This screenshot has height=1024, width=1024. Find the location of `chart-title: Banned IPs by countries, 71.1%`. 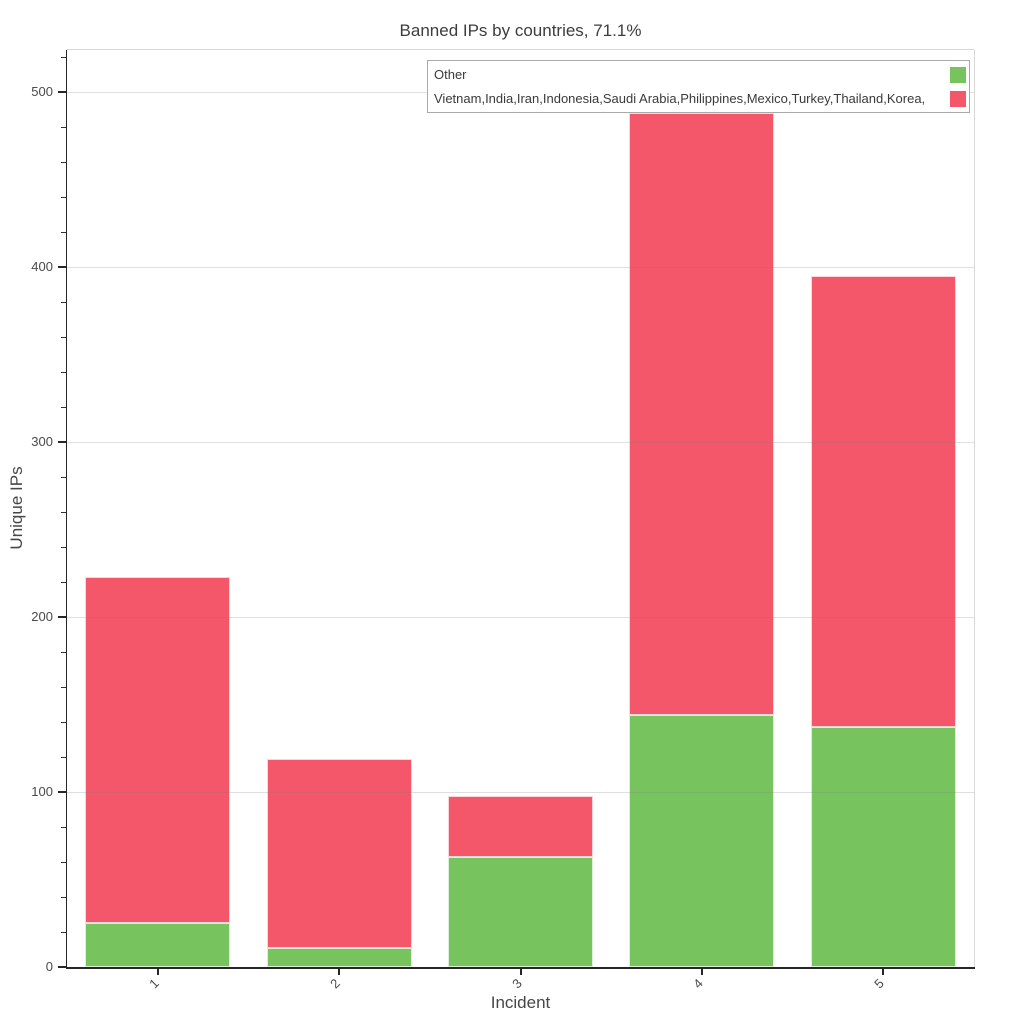

chart-title: Banned IPs by countries, 71.1% is located at coordinates (520, 30).